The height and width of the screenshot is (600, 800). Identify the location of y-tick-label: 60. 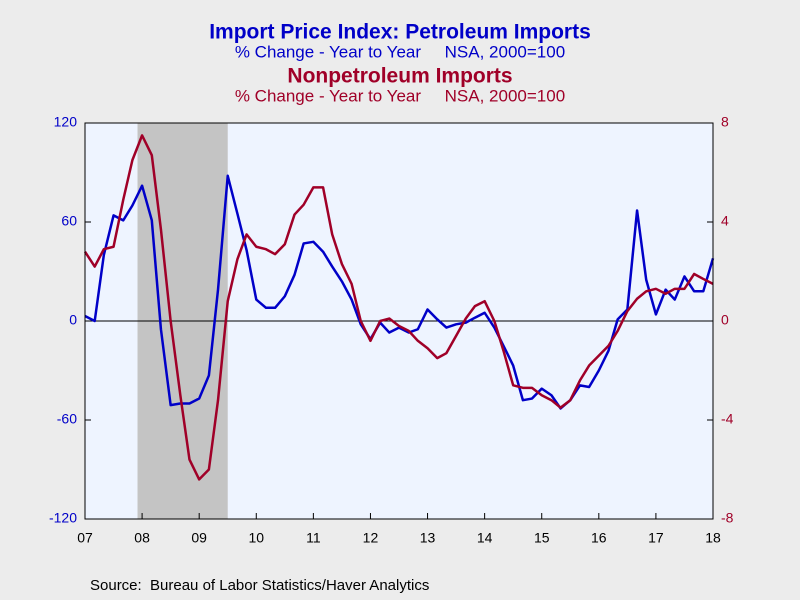
(69, 221).